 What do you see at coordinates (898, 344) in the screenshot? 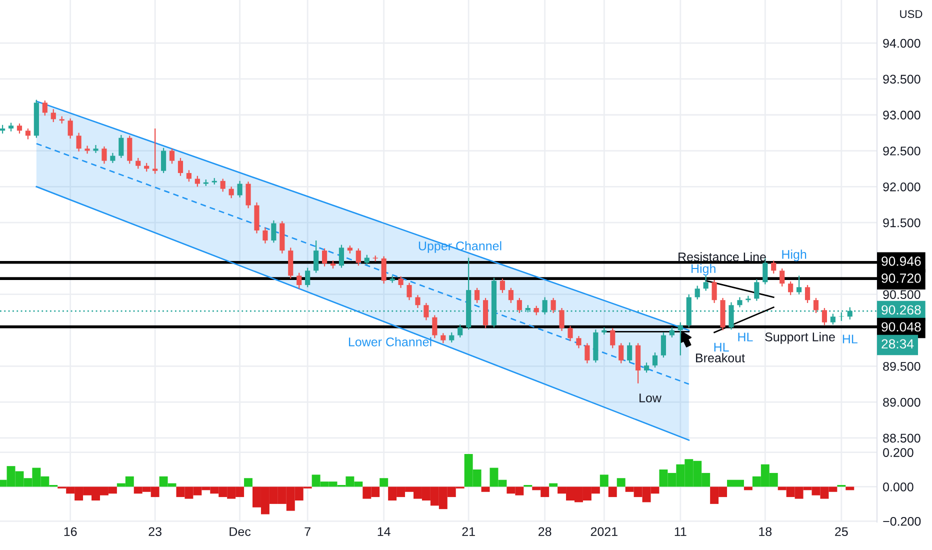
I see `text: 28:34` at bounding box center [898, 344].